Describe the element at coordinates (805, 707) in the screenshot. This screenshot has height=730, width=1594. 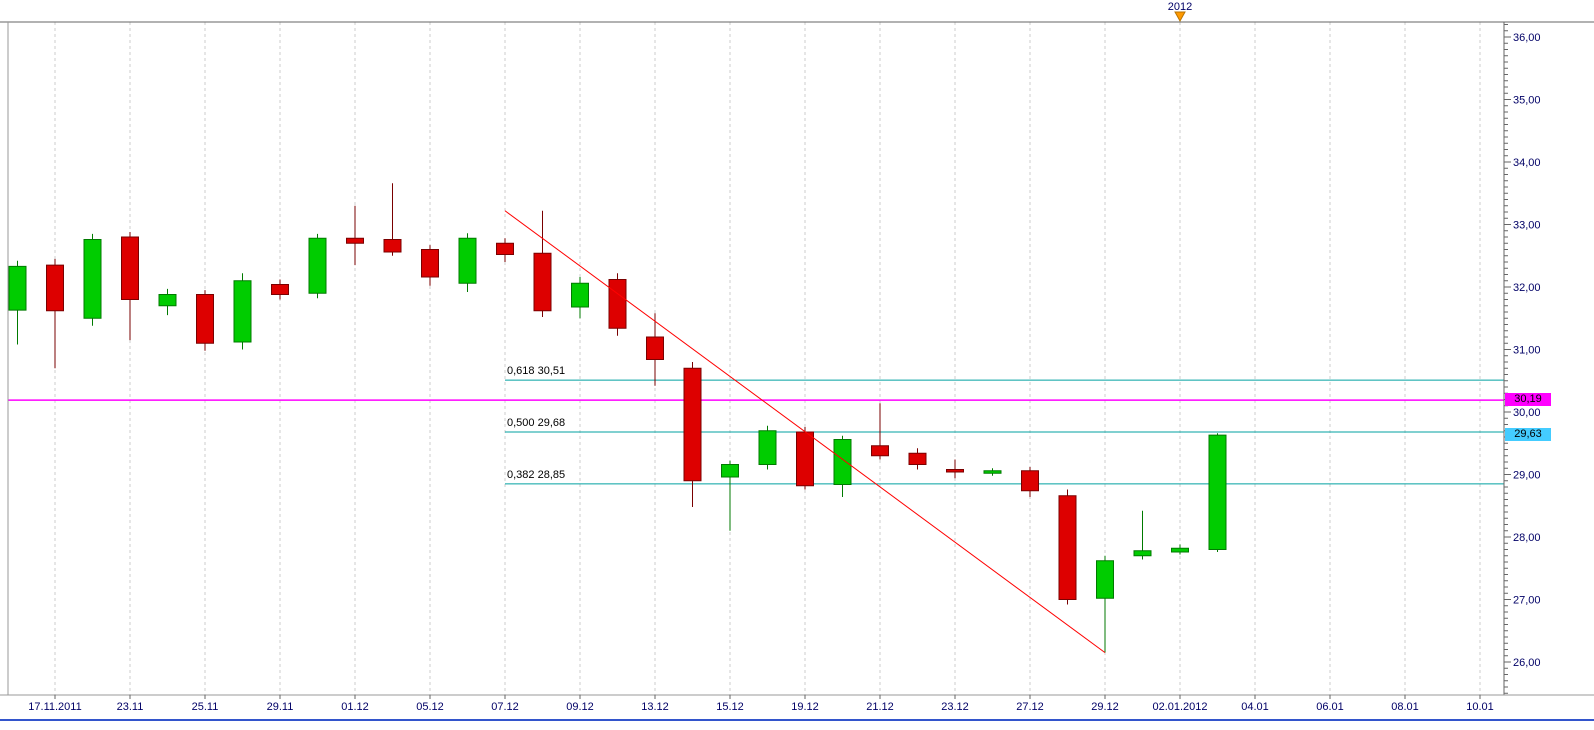
I see `x-axis-label: 19.12` at that location.